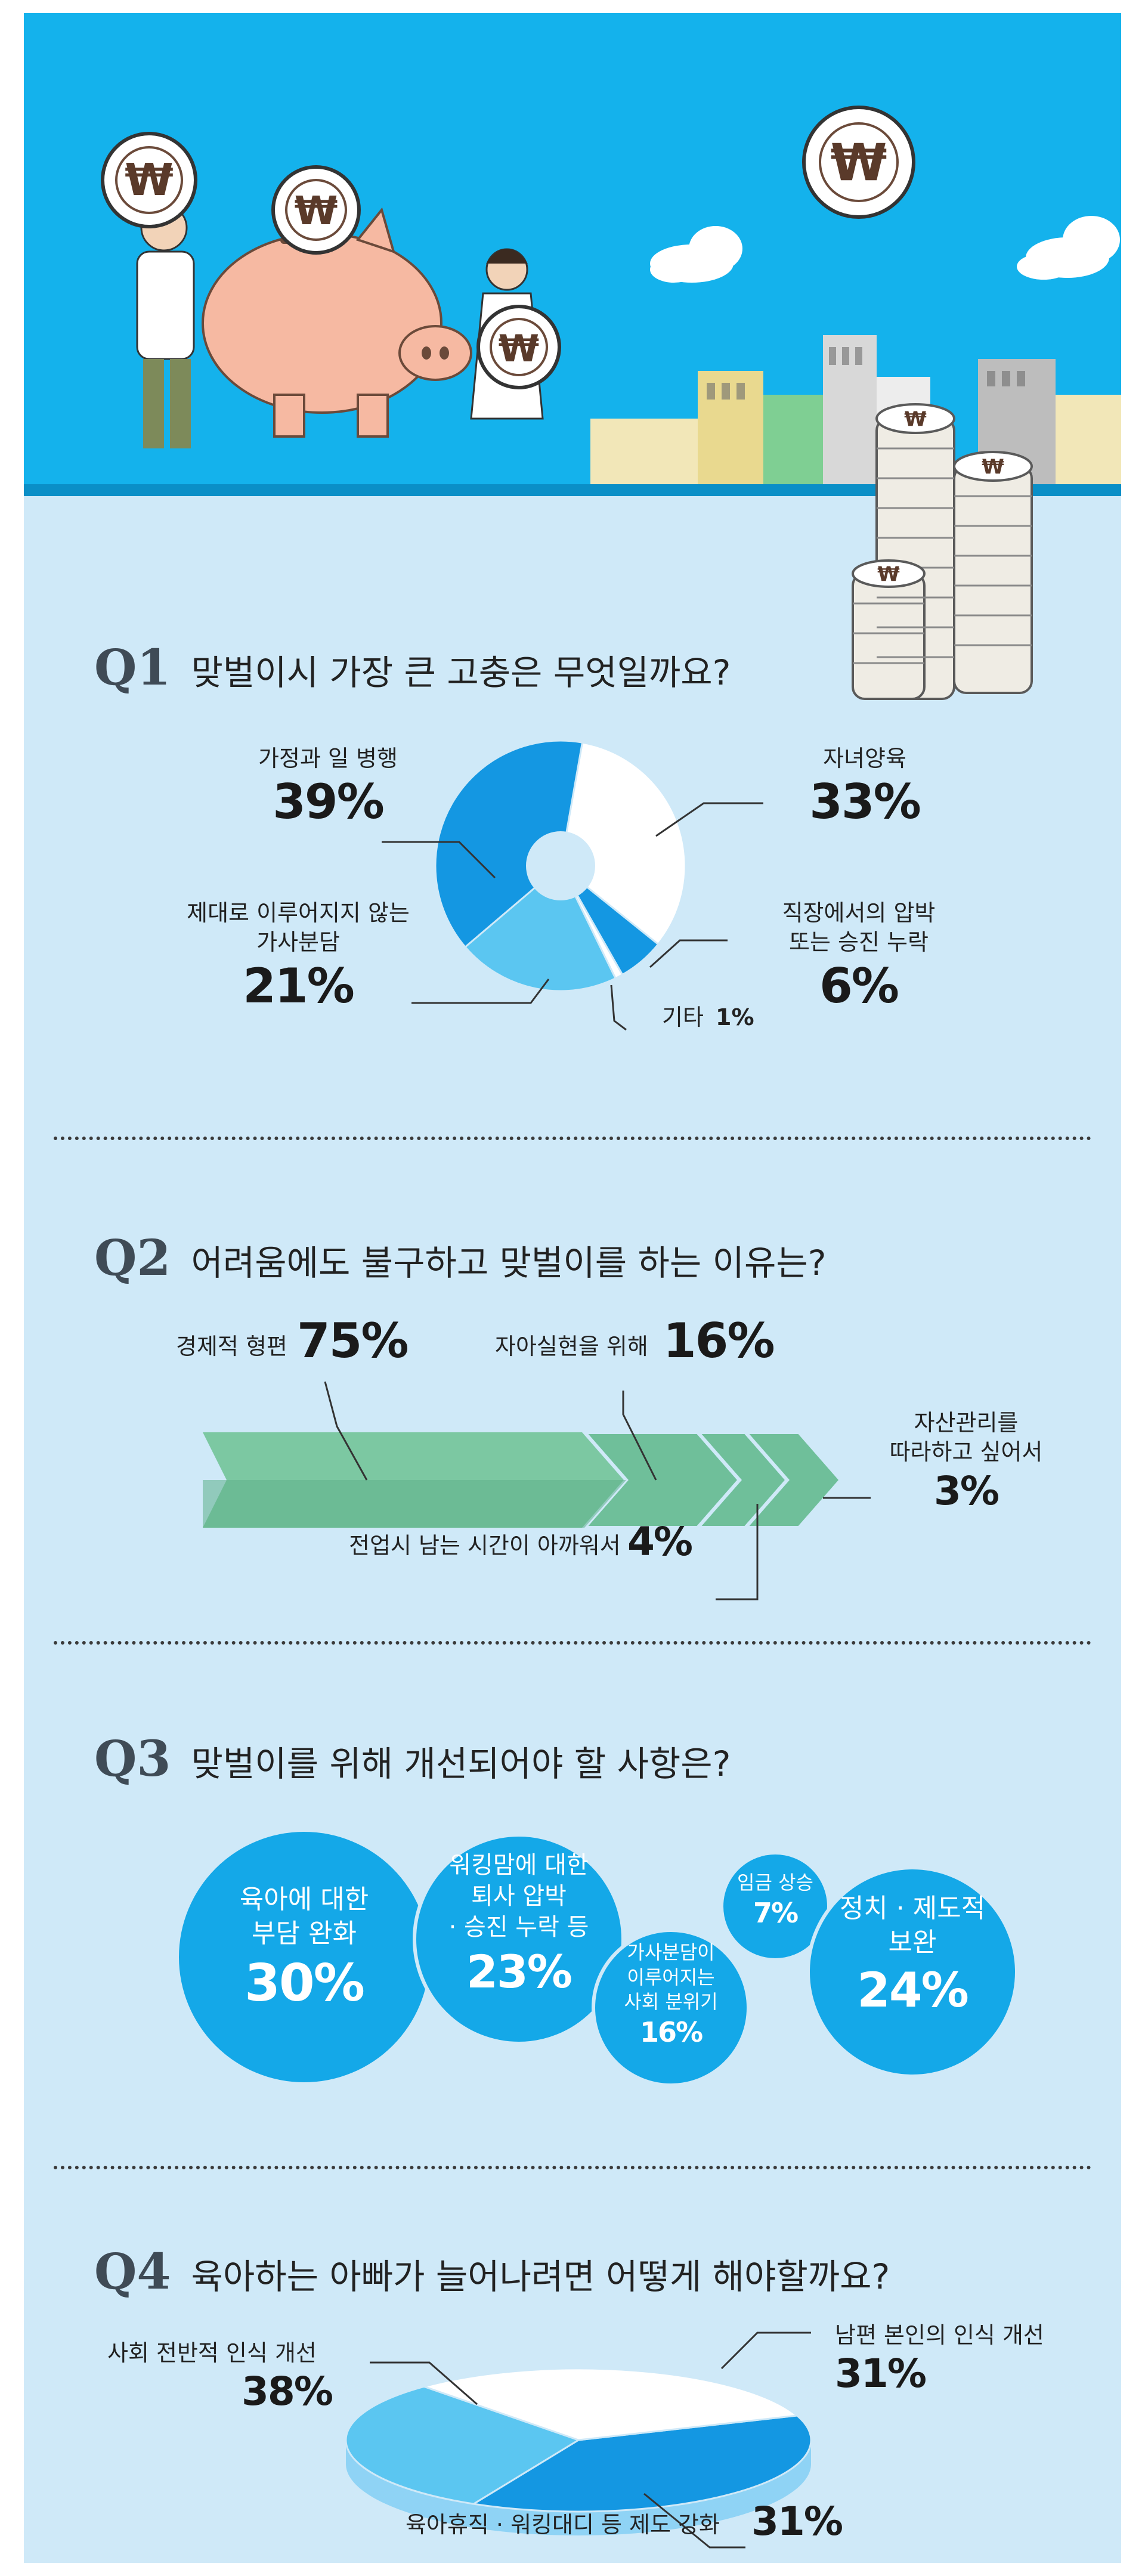 The width and height of the screenshot is (1145, 2576). What do you see at coordinates (328, 759) in the screenshot?
I see `q1-label-4: 가정과 일 병행` at bounding box center [328, 759].